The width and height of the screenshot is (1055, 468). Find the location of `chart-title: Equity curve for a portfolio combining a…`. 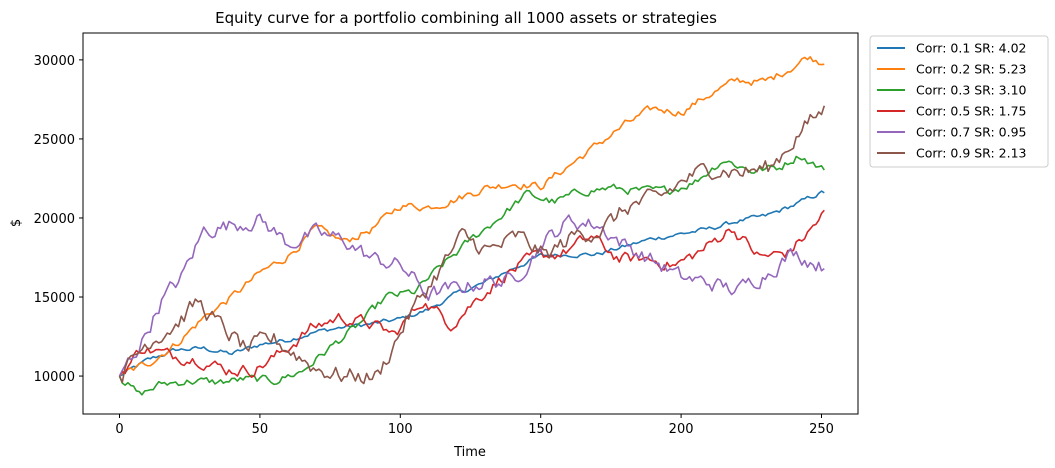

chart-title: Equity curve for a portfolio combining a… is located at coordinates (466, 18).